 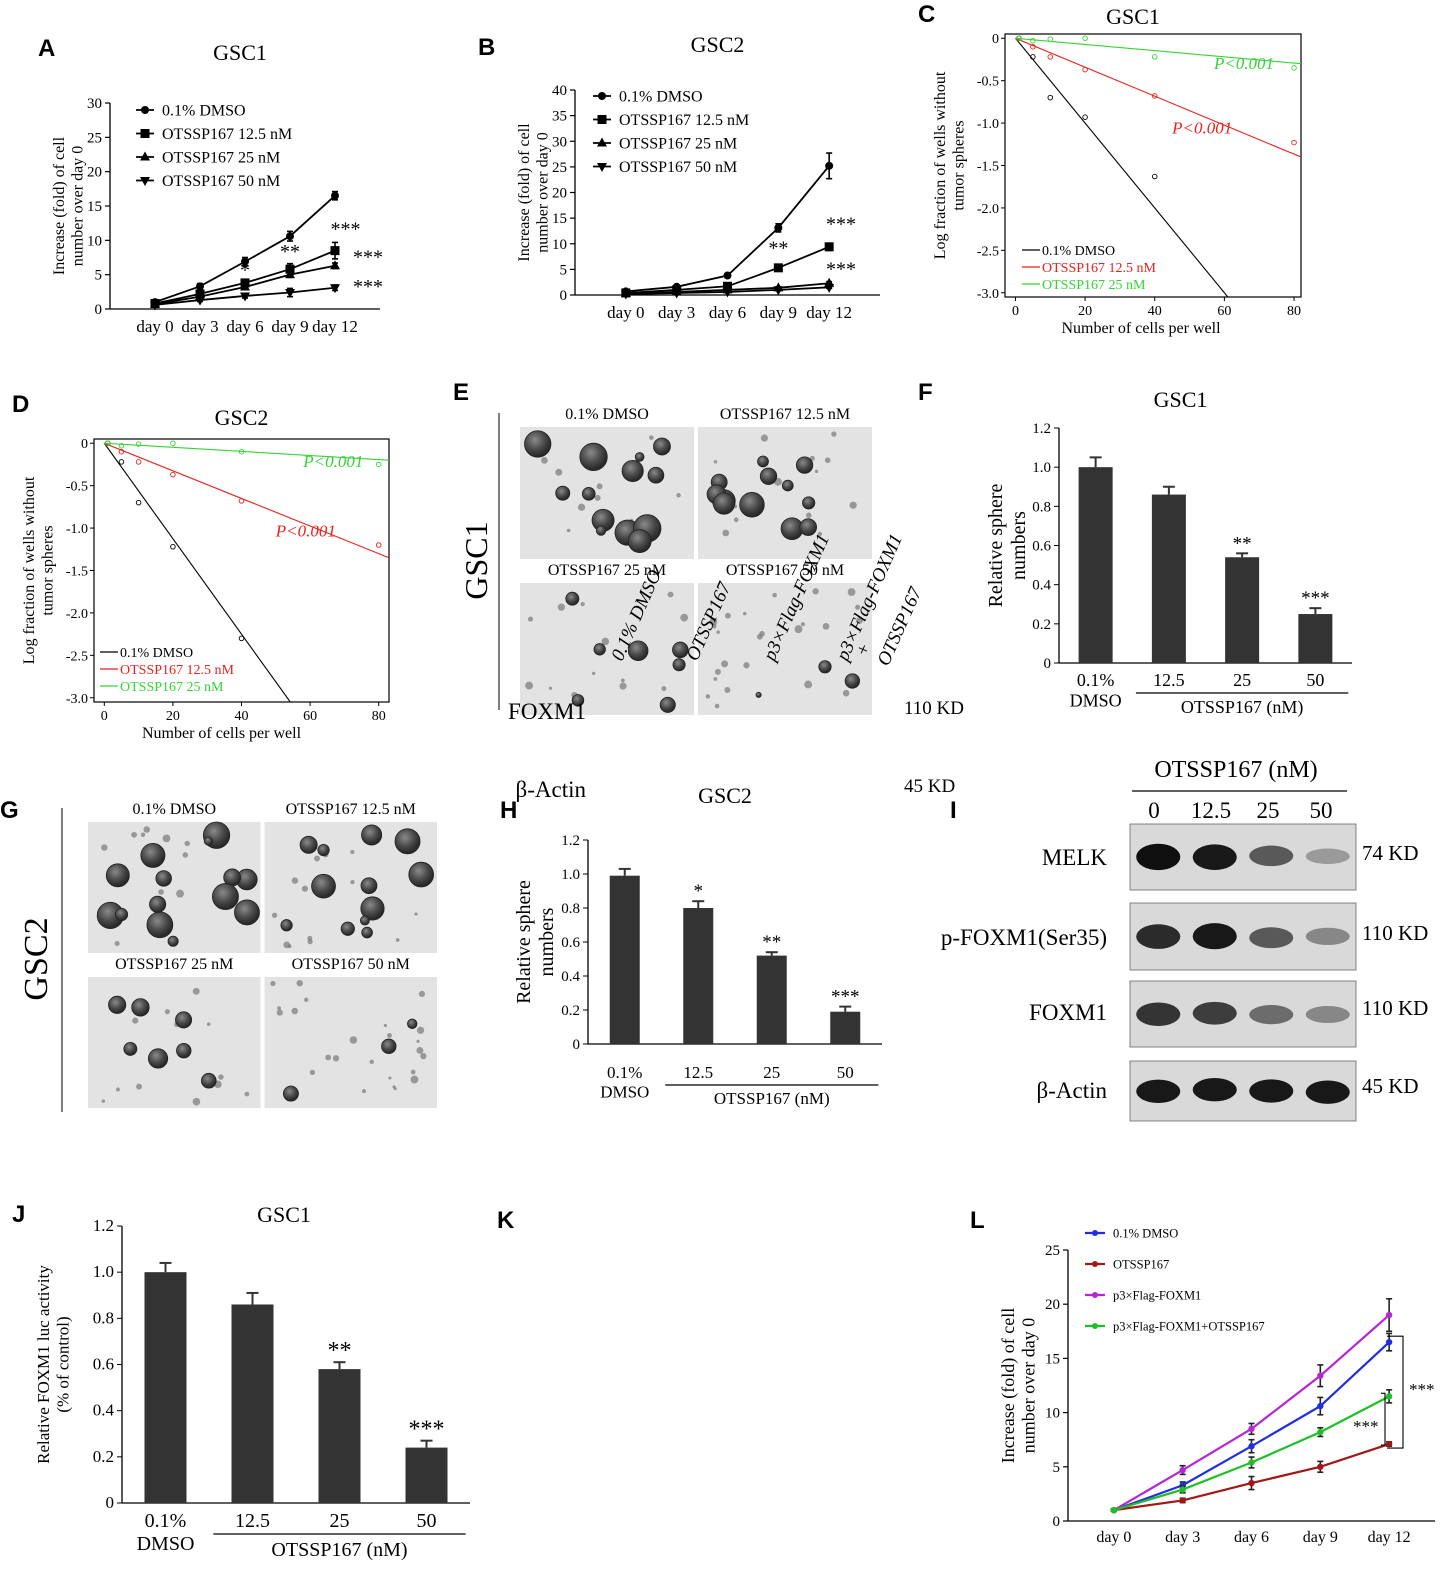 What do you see at coordinates (524, 942) in the screenshot?
I see `y-axis-label-line: Relative sphere` at bounding box center [524, 942].